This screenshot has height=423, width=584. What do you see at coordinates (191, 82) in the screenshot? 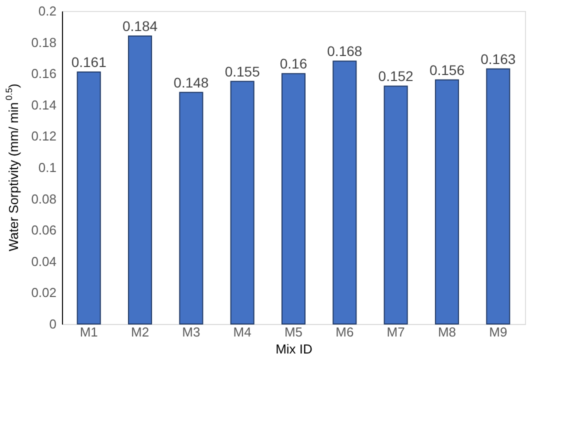
I see `data-label: 0.148` at bounding box center [191, 82].